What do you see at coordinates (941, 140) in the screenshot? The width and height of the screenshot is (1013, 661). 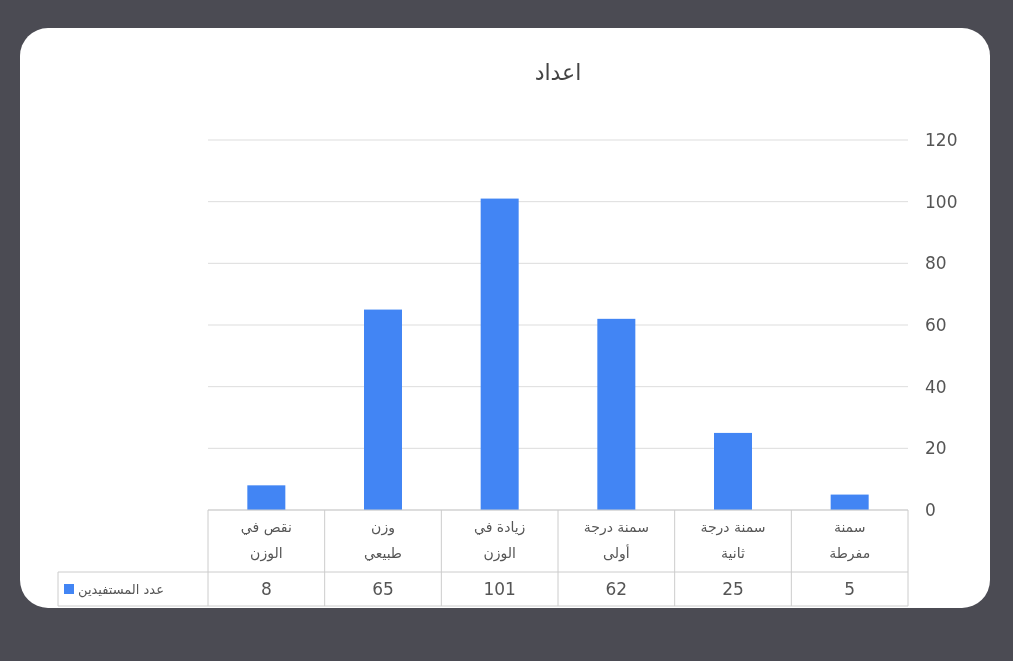 I see `y-tick-label: 120` at bounding box center [941, 140].